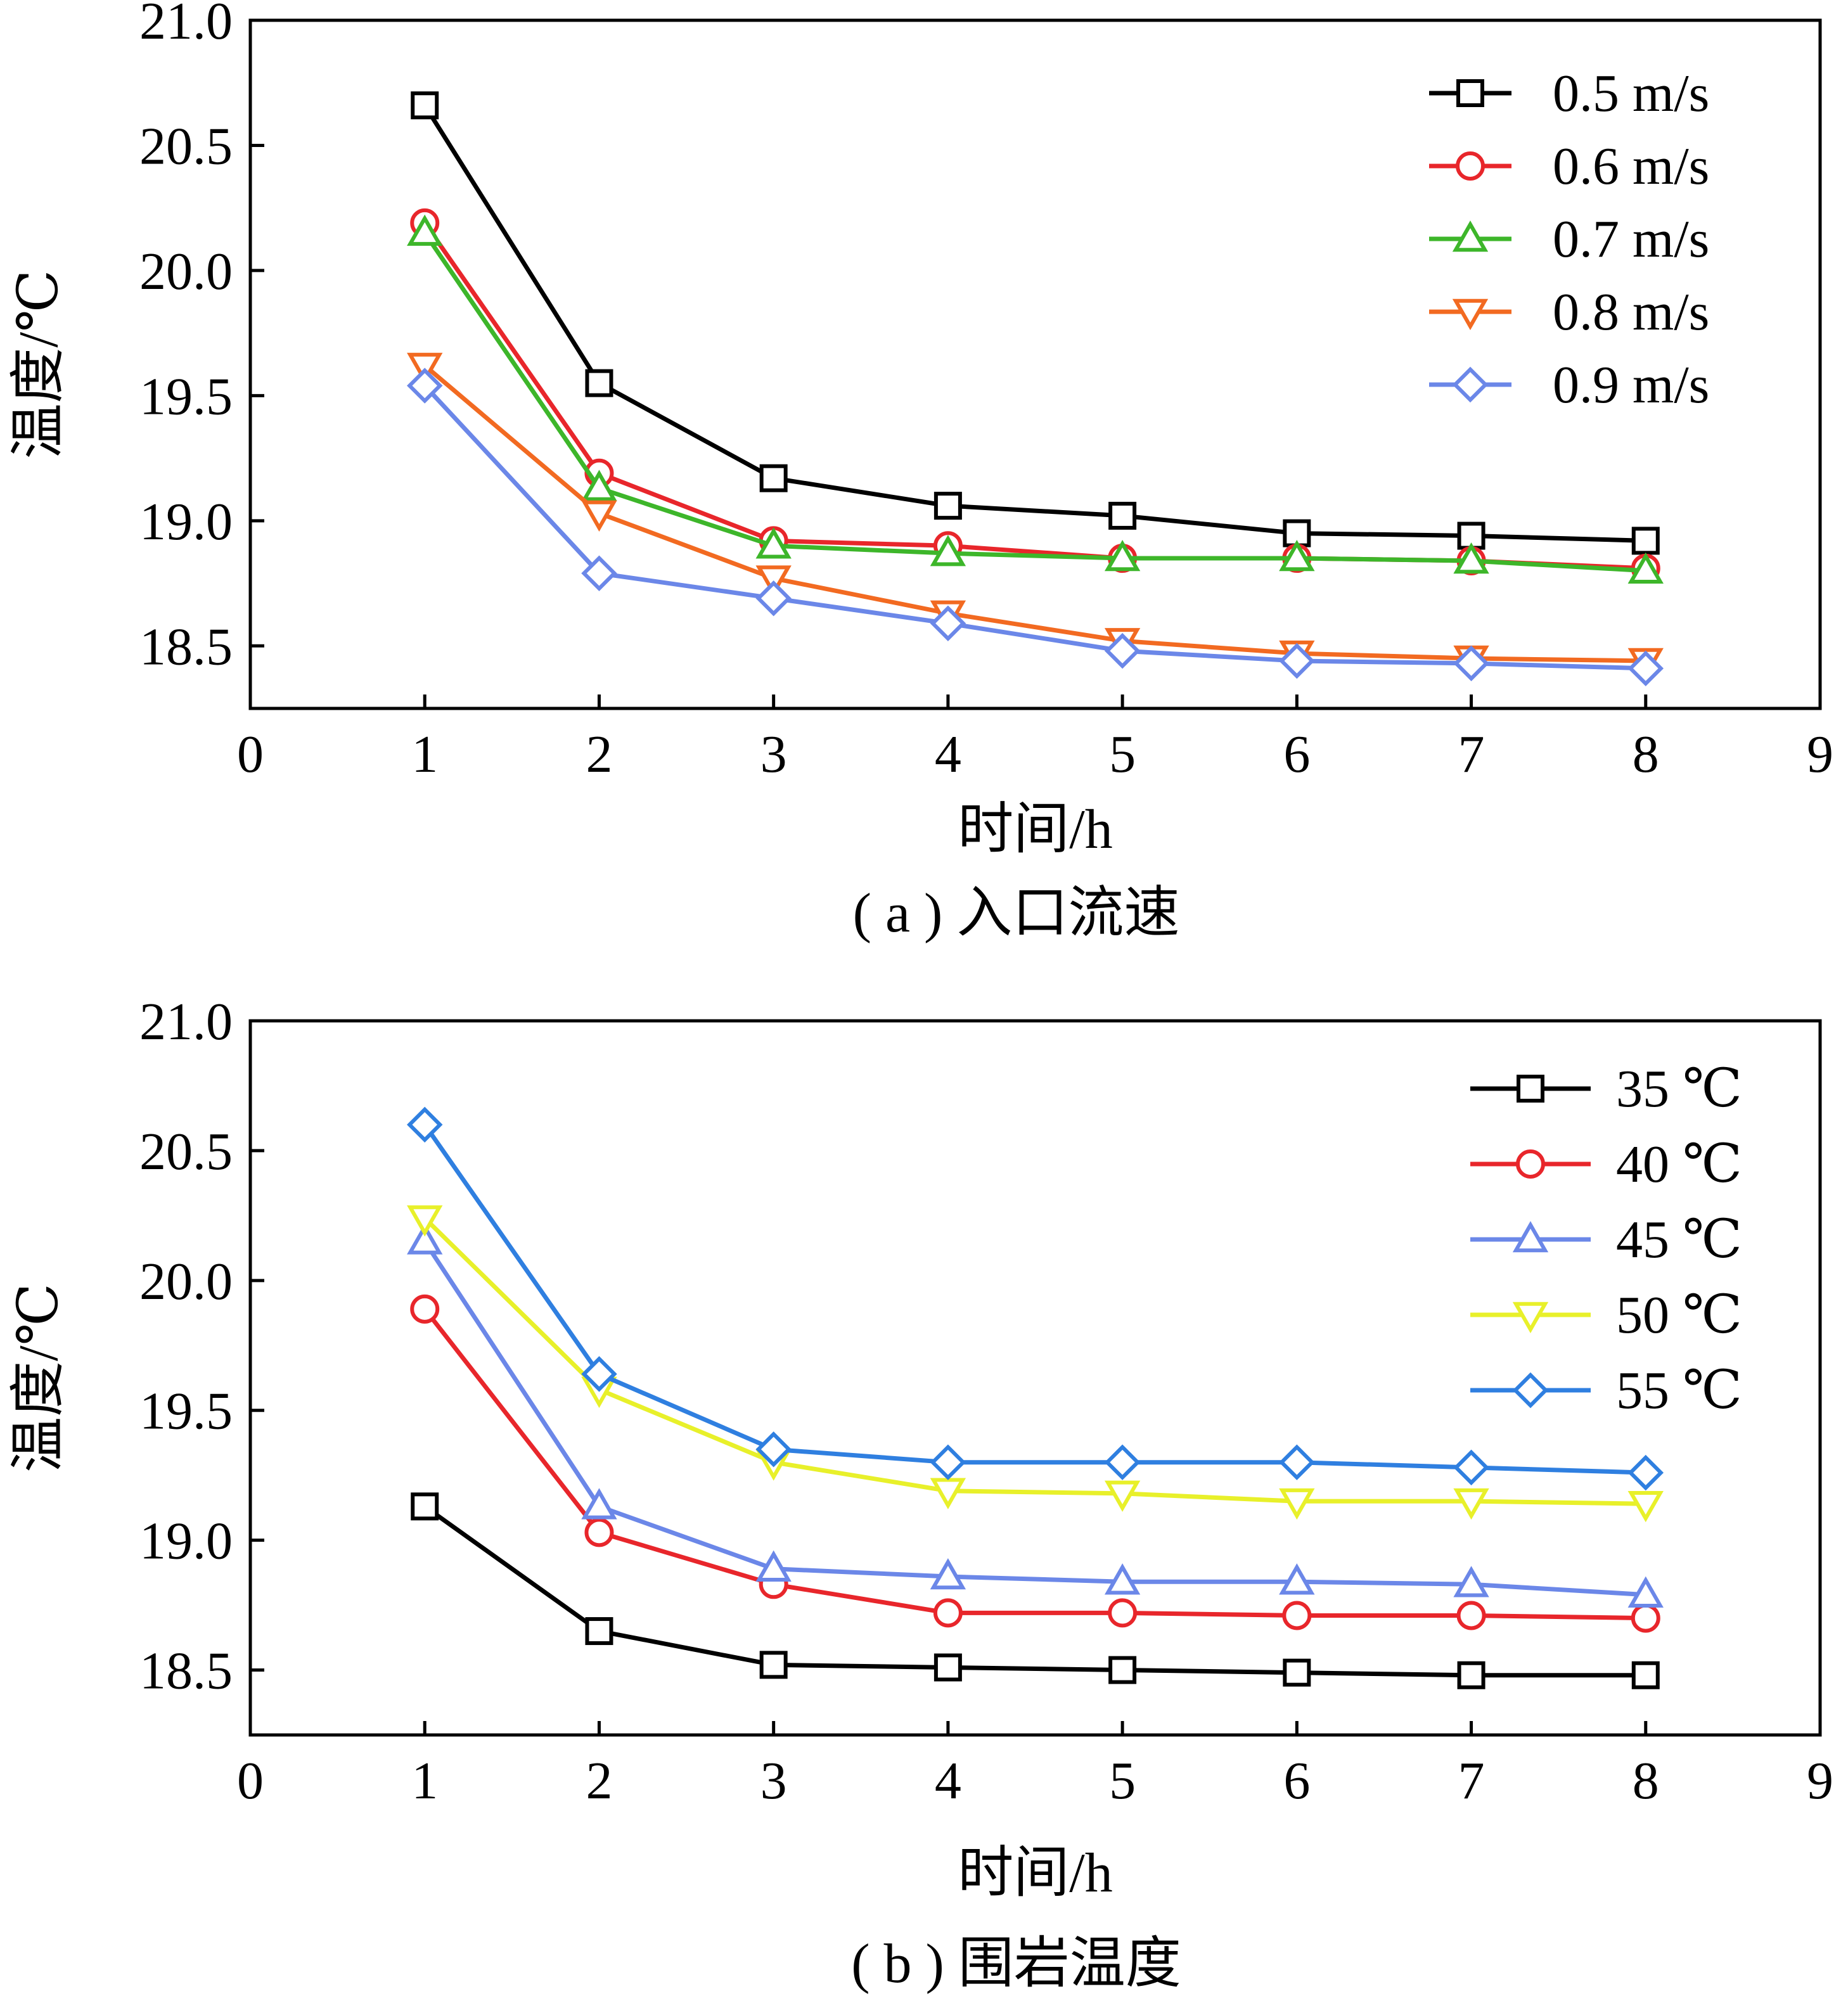  What do you see at coordinates (1820, 754) in the screenshot?
I see `x-tick-label: 9` at bounding box center [1820, 754].